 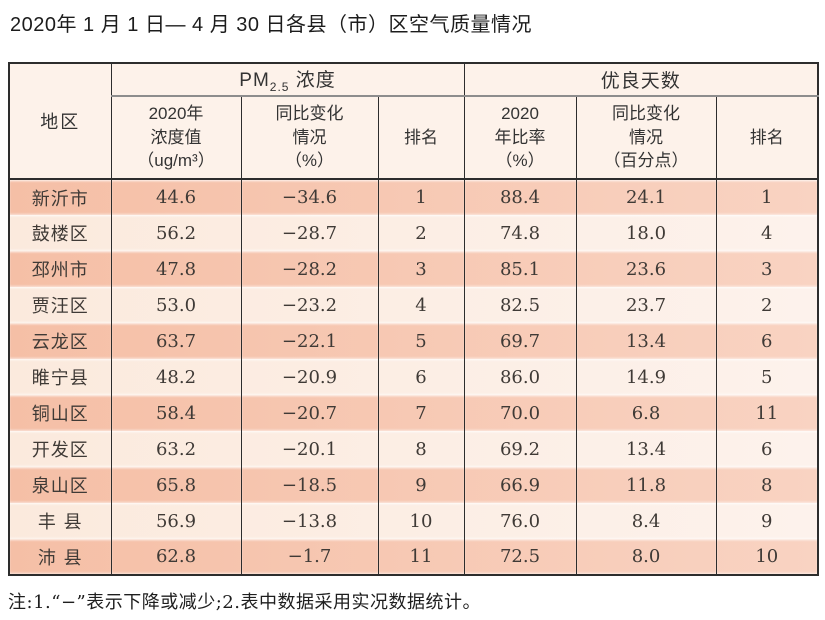 I want to click on table-row: 贾汪区 53.0 −23.2 4 82.5 23.7 2, so click(x=413, y=305).